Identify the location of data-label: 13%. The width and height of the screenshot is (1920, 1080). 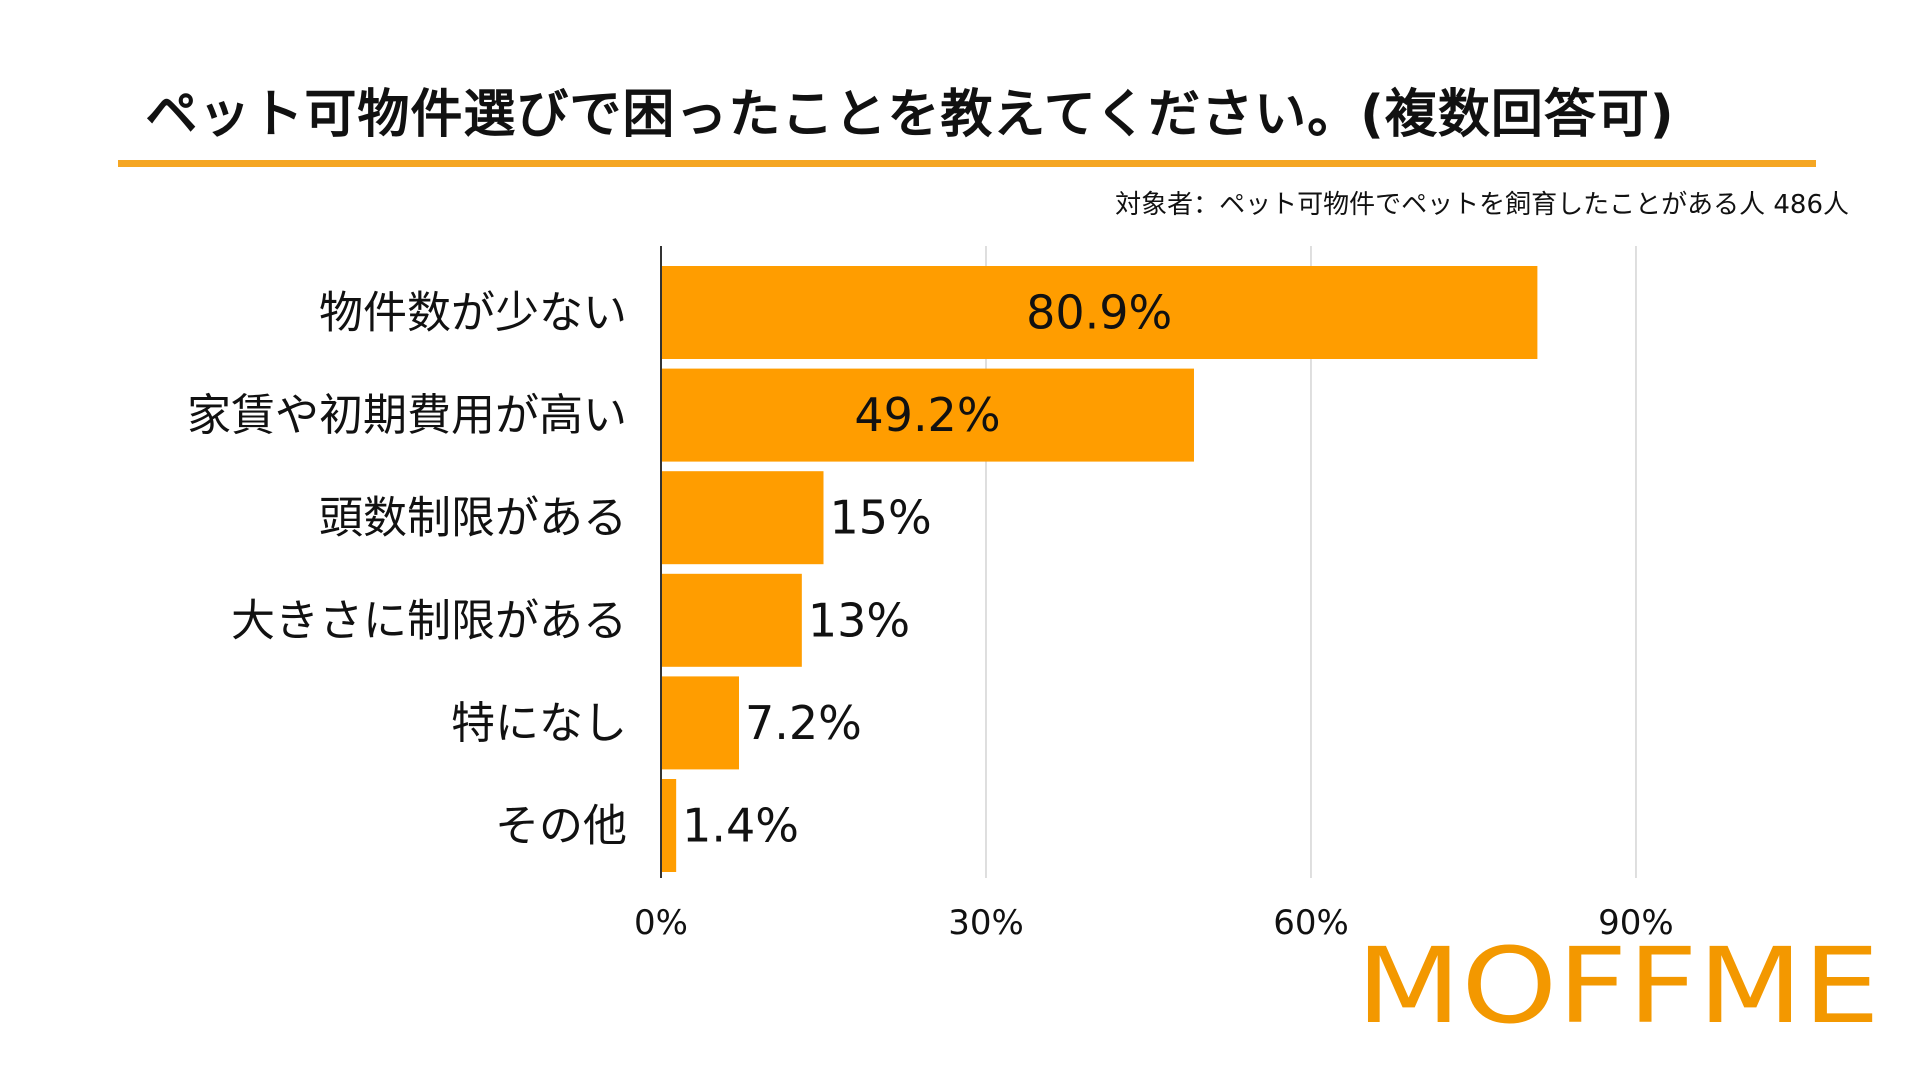
(859, 620).